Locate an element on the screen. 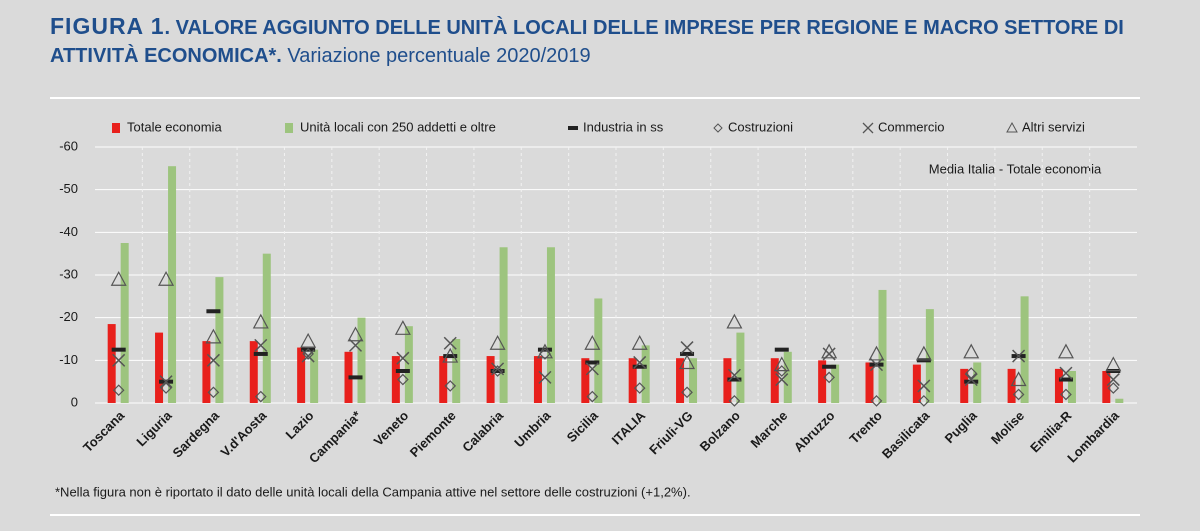 The width and height of the screenshot is (1200, 531). x-tick-label: Veneto is located at coordinates (391, 428).